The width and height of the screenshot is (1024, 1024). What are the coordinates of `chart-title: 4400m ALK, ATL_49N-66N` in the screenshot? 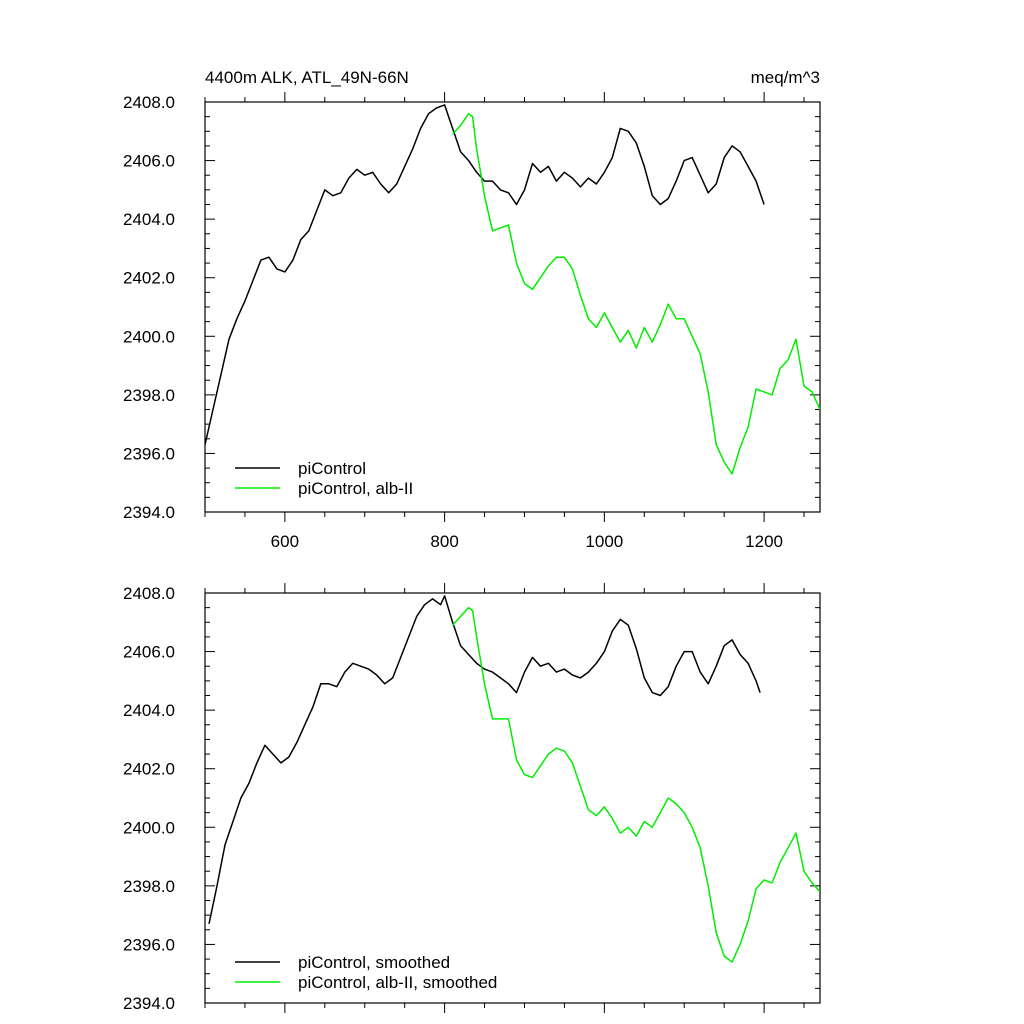 It's located at (307, 77).